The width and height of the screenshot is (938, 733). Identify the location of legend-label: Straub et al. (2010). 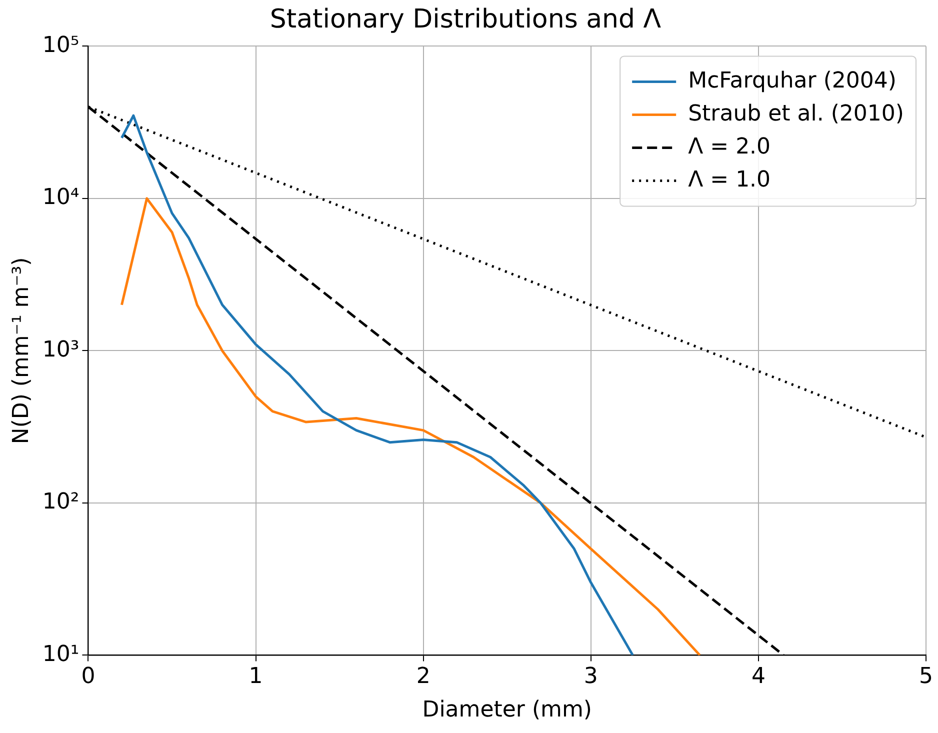
(796, 113).